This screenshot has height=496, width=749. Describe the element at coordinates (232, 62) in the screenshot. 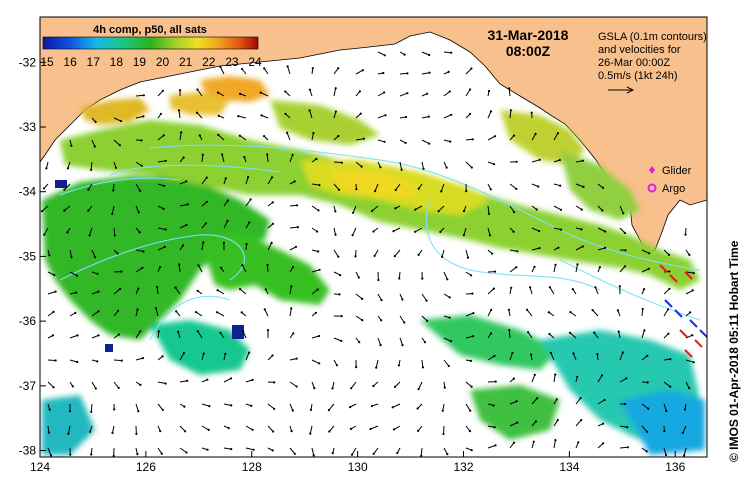

I see `colorbar-label: 23` at that location.